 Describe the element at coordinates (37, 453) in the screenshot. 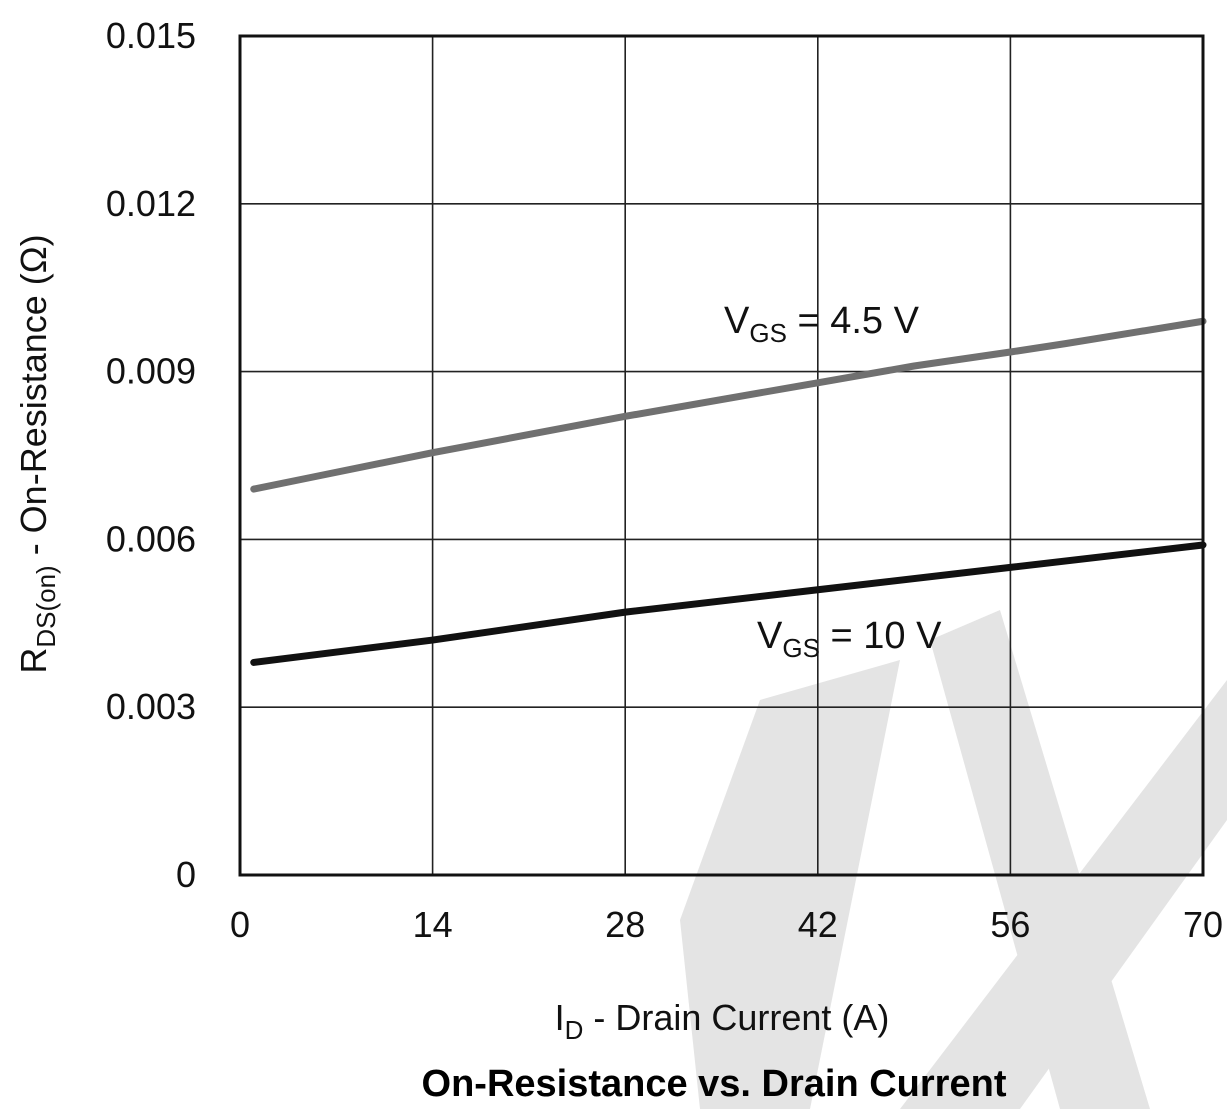

I see `y-axis-title: RDS(on) - On-Resistance (Ω)` at that location.